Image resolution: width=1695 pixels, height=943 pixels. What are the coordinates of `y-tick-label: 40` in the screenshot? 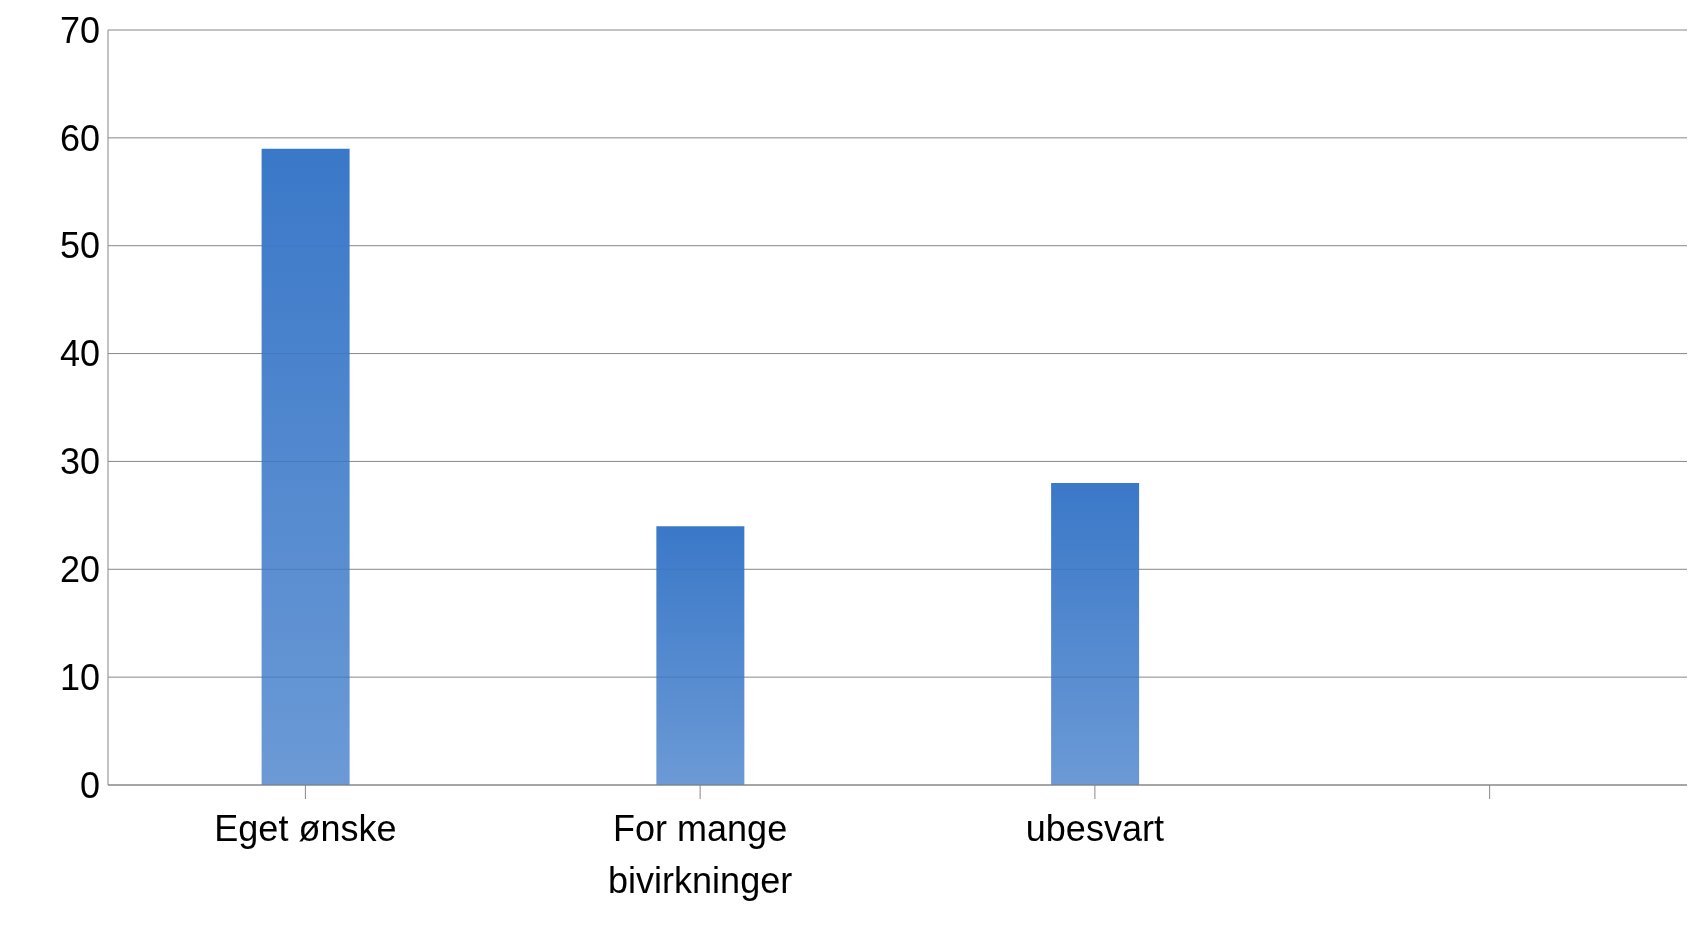 It's located at (79, 354).